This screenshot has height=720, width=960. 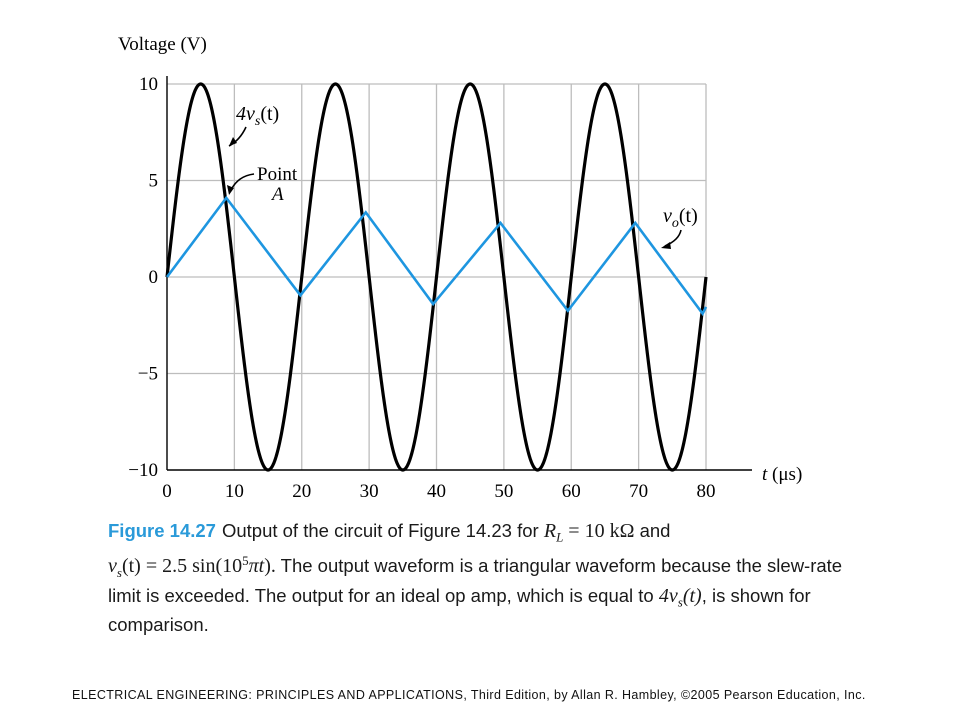 What do you see at coordinates (301, 491) in the screenshot?
I see `x-tick-label: 20` at bounding box center [301, 491].